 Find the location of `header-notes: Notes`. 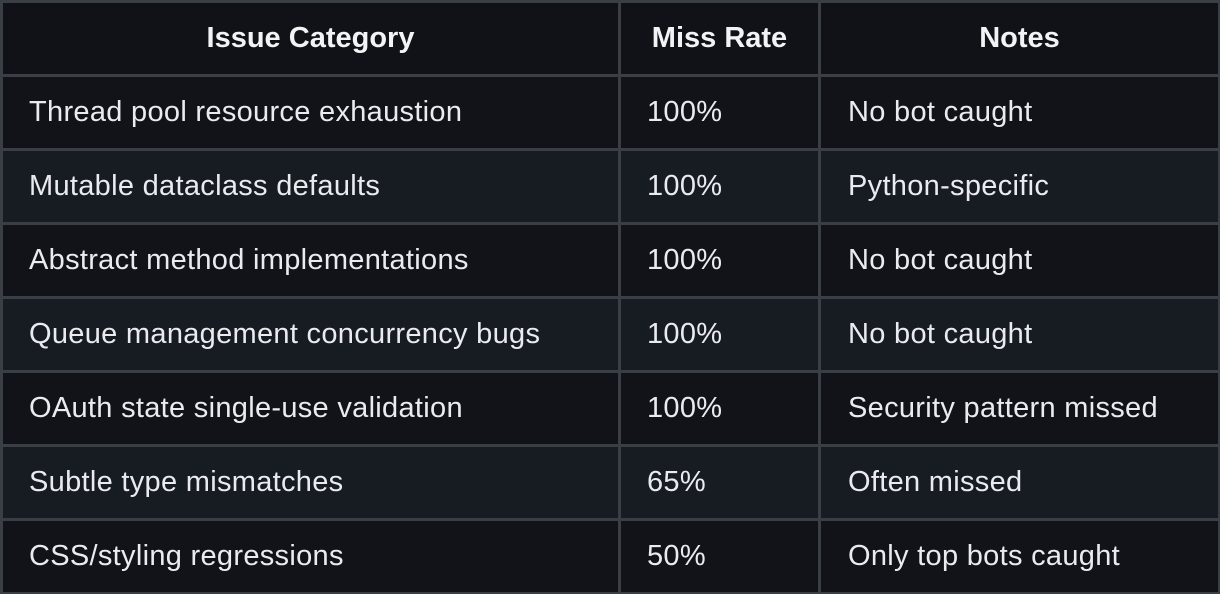

header-notes: Notes is located at coordinates (1019, 38).